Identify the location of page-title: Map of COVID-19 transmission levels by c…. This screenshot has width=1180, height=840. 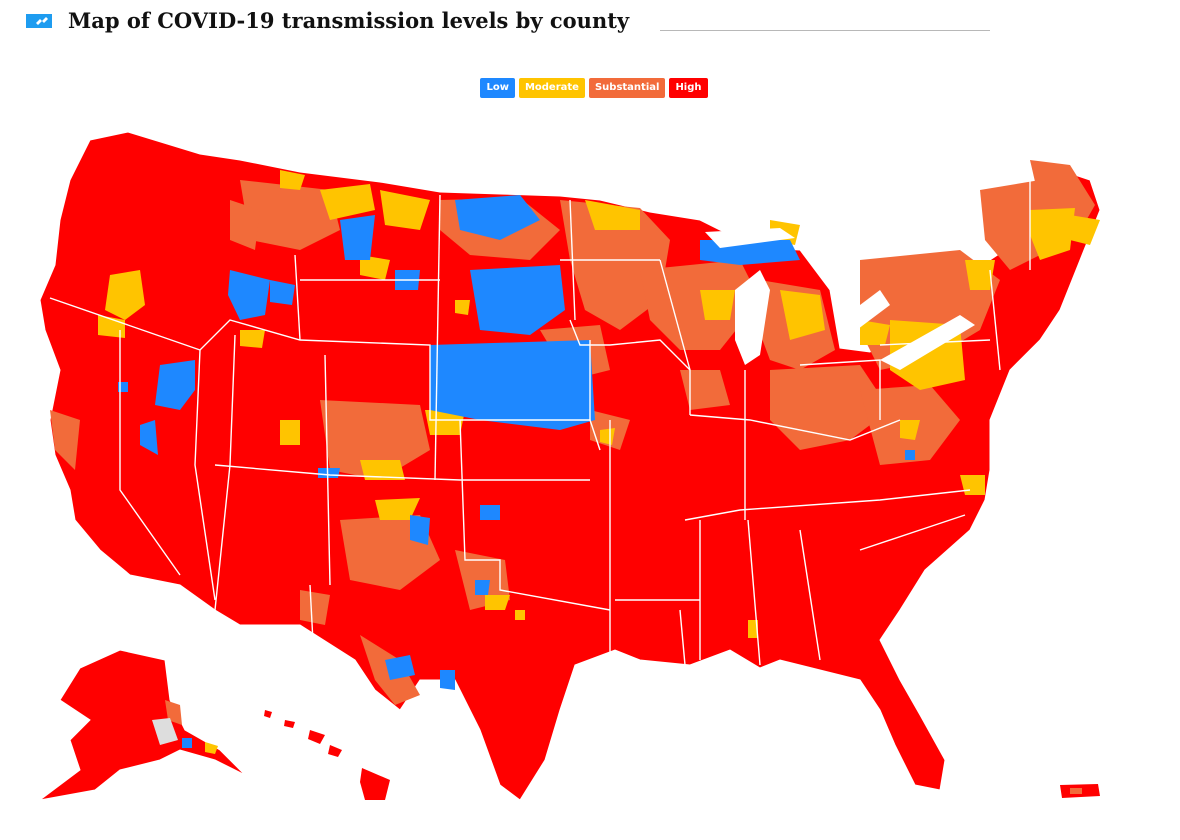
(349, 20).